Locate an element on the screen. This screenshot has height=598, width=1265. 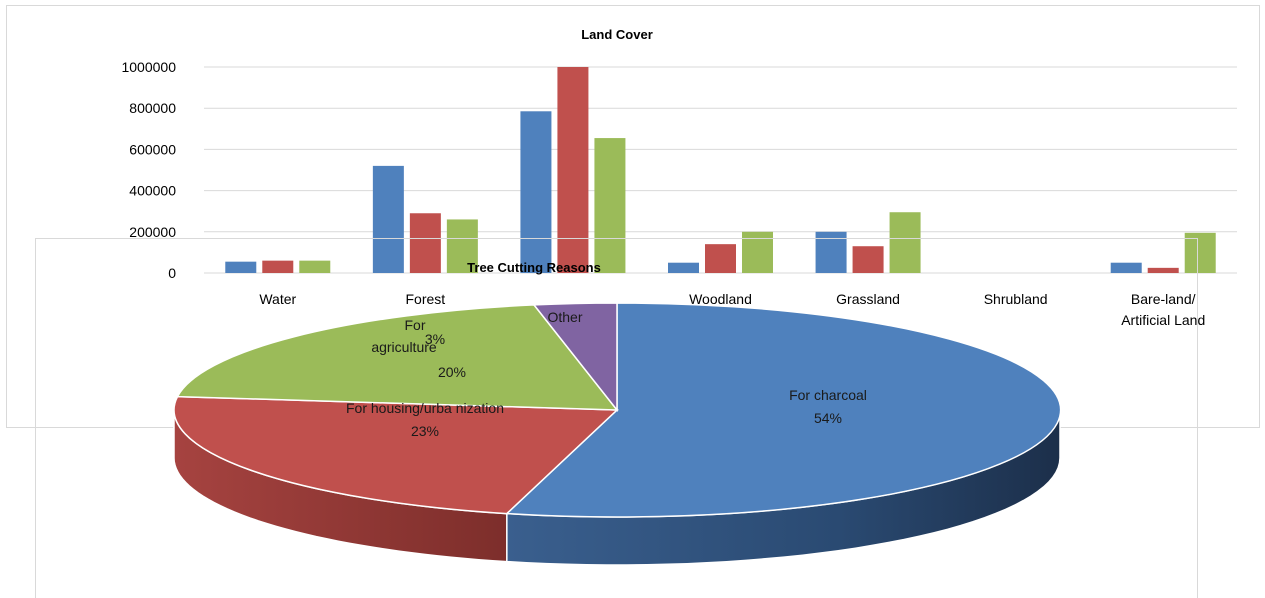
y-tick-label: 600000 is located at coordinates (152, 149).